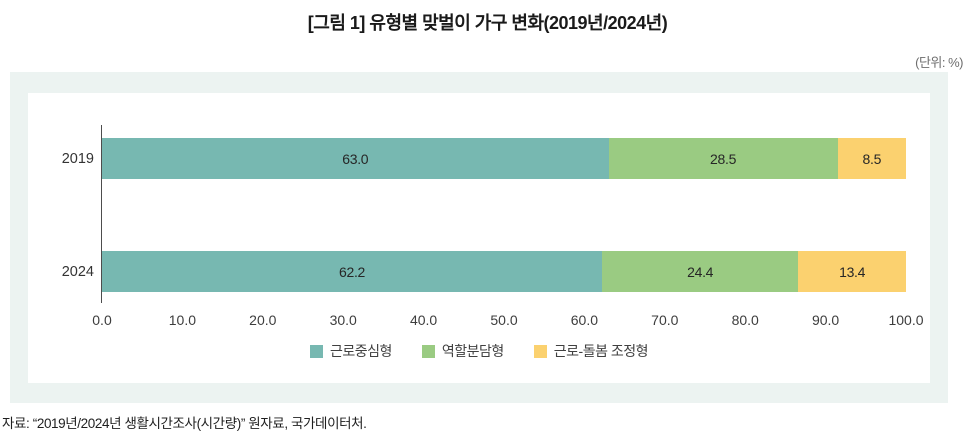  What do you see at coordinates (77, 158) in the screenshot?
I see `category-label-2019: 2019` at bounding box center [77, 158].